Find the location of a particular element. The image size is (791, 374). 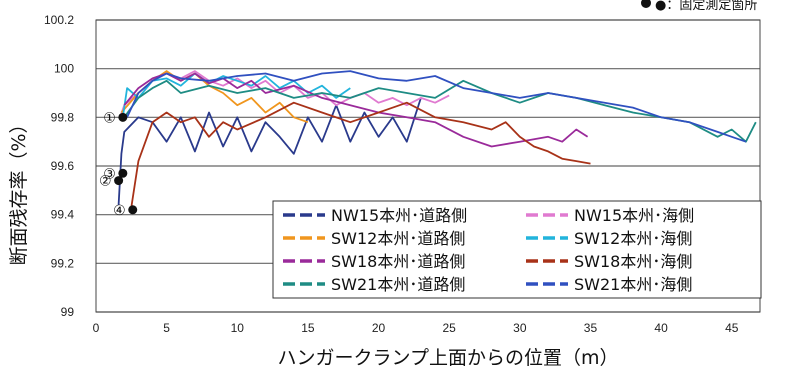

y-tick-label: 99.6 is located at coordinates (63, 166).